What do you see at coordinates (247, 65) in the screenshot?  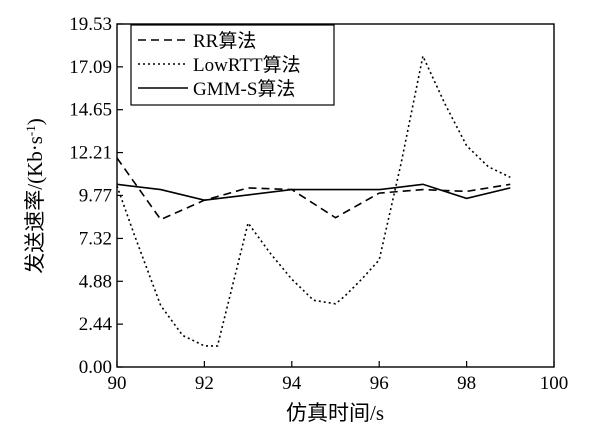 I see `legend-label-2: LowRTT算法` at bounding box center [247, 65].